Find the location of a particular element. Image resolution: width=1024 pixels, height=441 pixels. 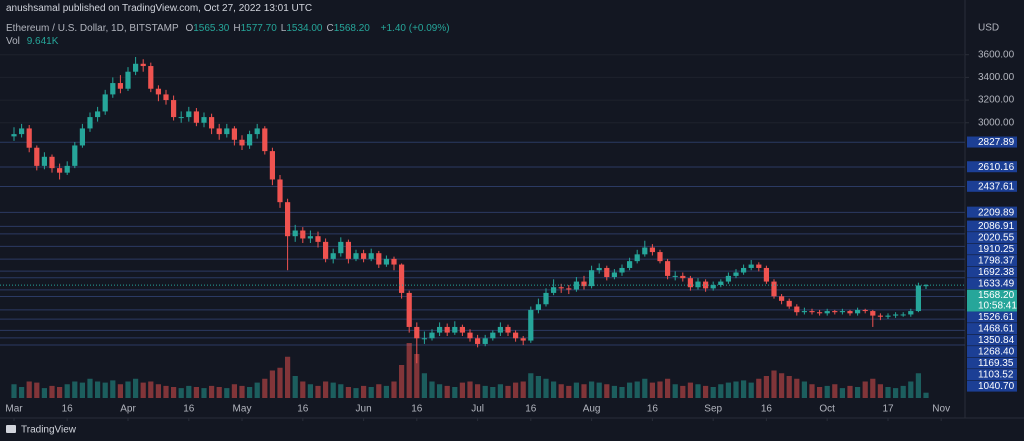

y-tick-label: 3400.00 is located at coordinates (996, 77).